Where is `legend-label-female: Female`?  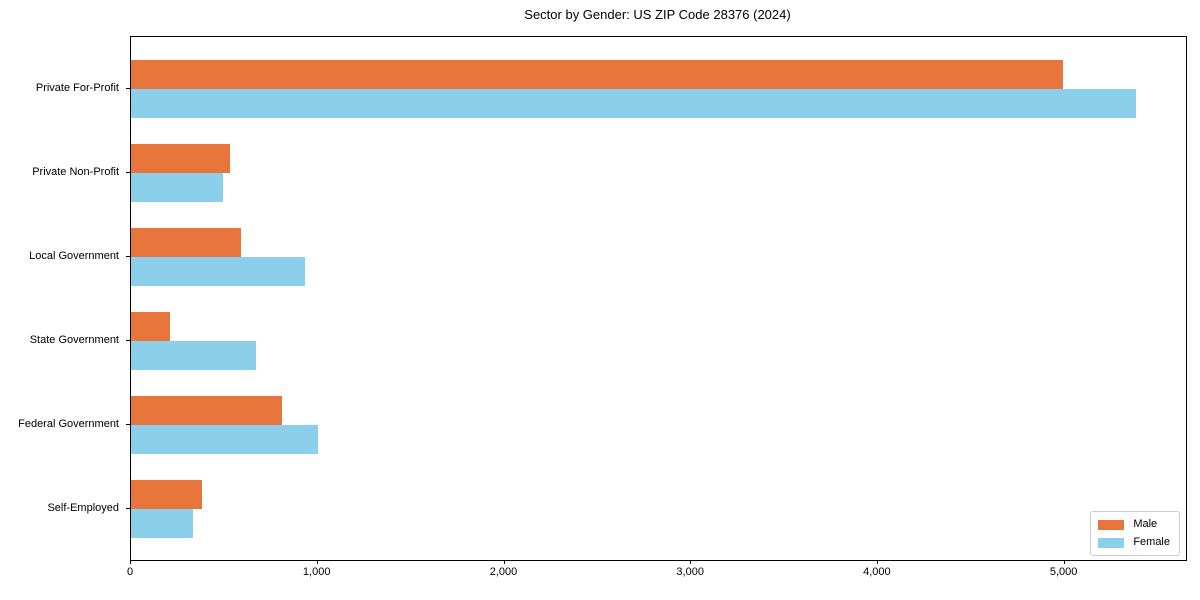
legend-label-female: Female is located at coordinates (1151, 542).